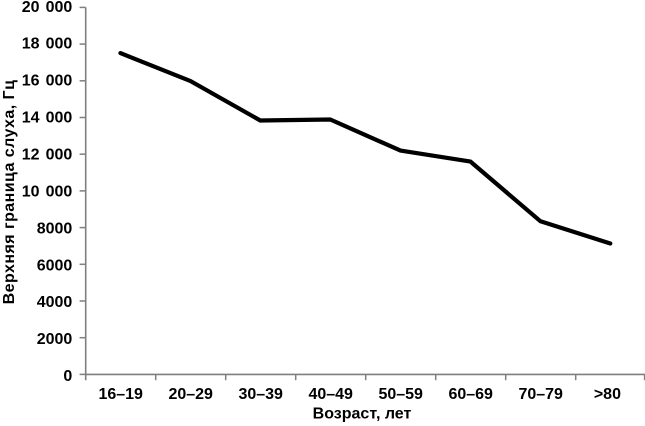  Describe the element at coordinates (47, 44) in the screenshot. I see `svg-text: 18 000` at that location.